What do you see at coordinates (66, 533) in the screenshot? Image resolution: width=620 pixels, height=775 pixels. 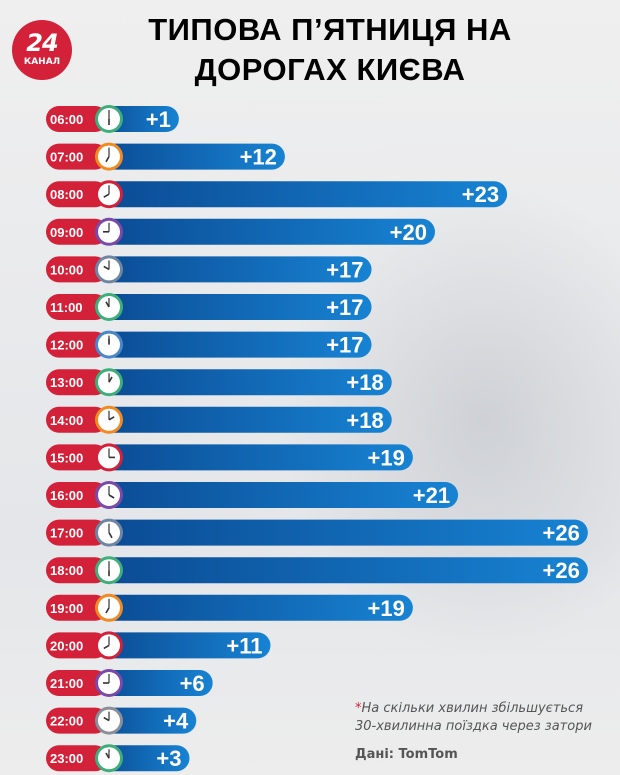 I see `time-label: 17:00` at bounding box center [66, 533].